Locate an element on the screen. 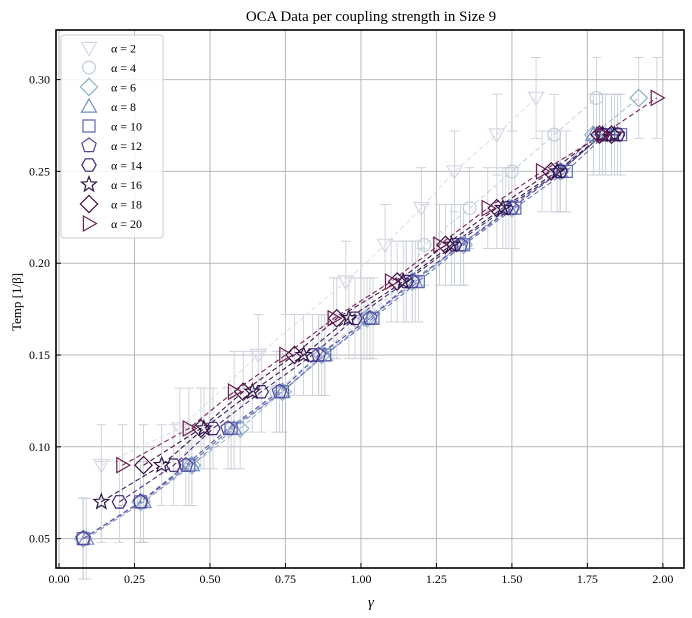  legend-label: α = 20 is located at coordinates (126, 224).